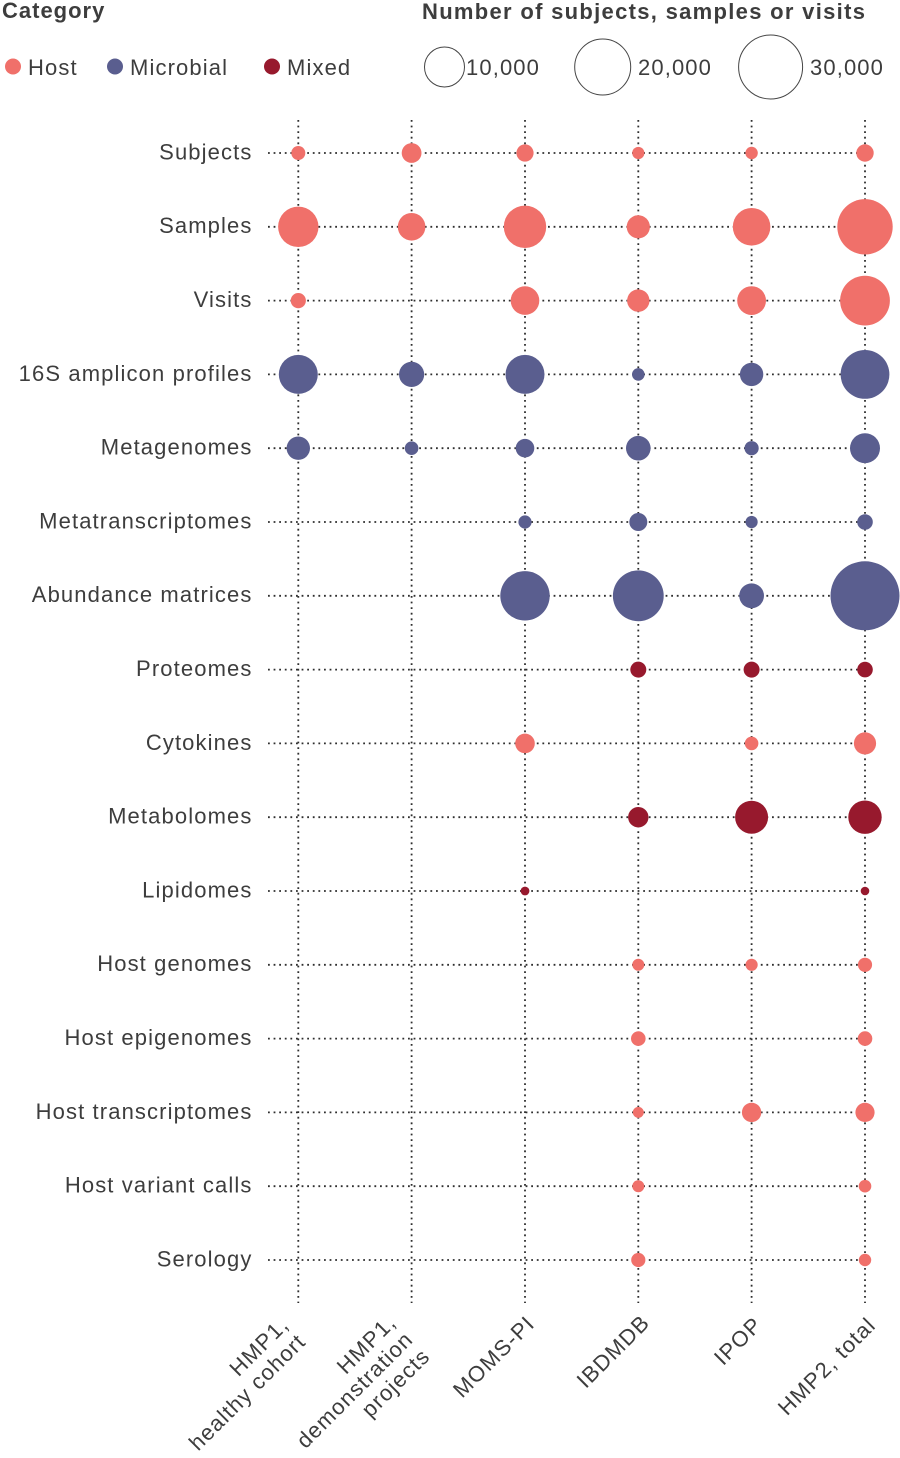 Image resolution: width=900 pixels, height=1458 pixels. Describe the element at coordinates (847, 67) in the screenshot. I see `svg-text: 30,000` at that location.